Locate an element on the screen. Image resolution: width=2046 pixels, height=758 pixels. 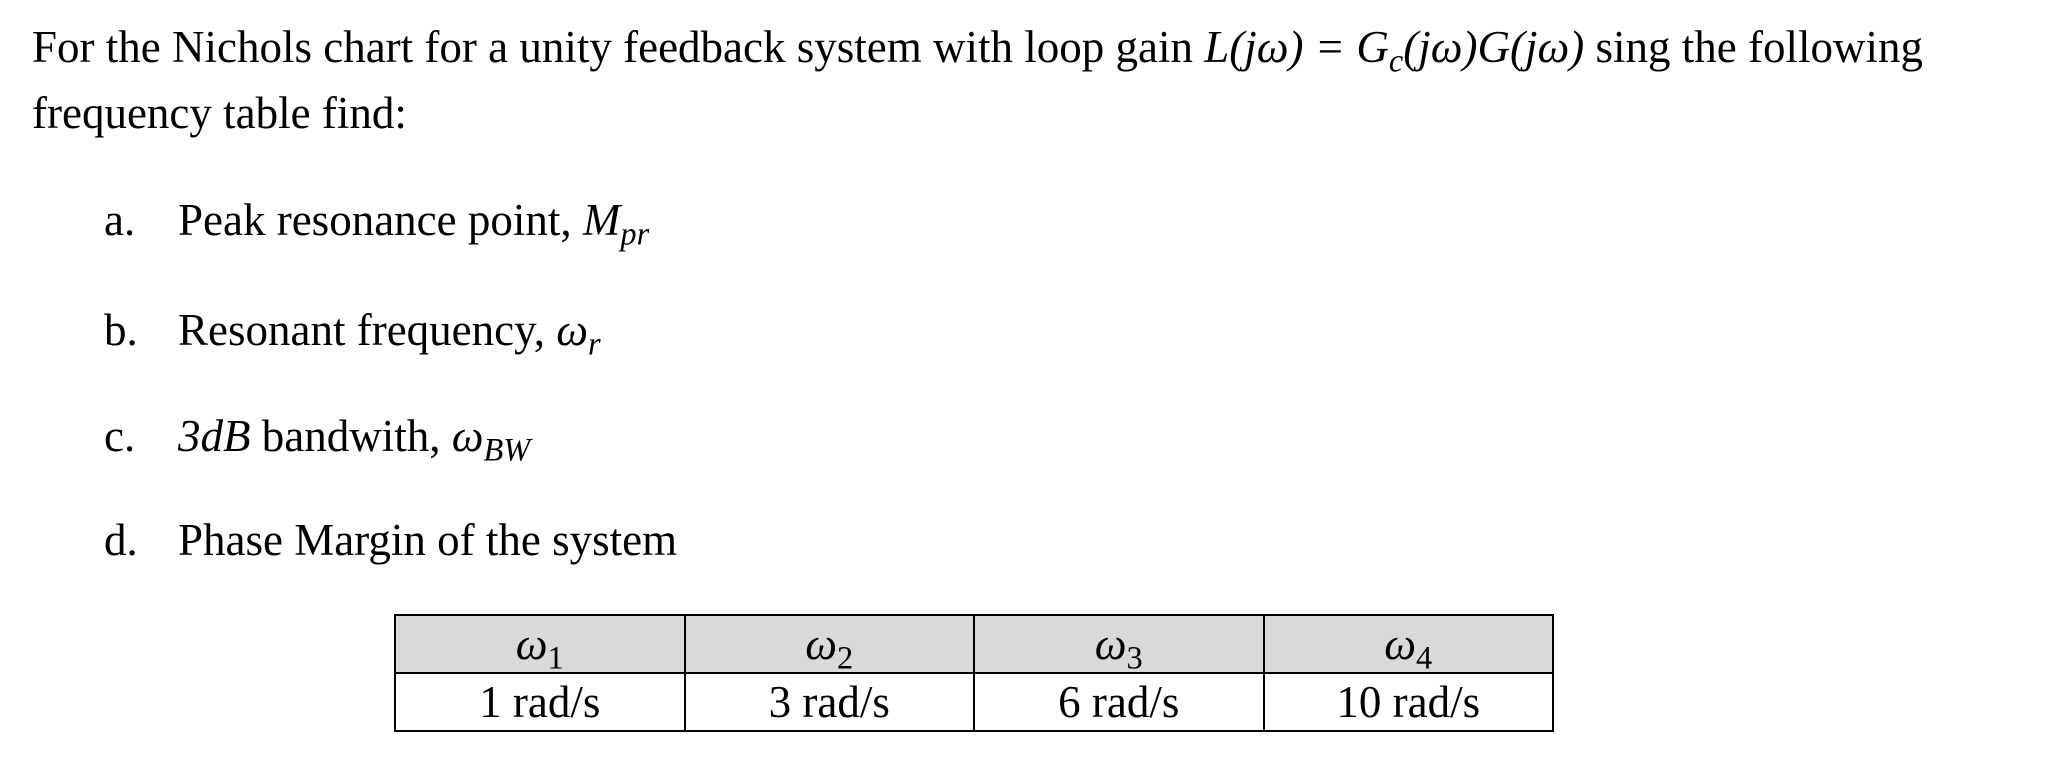
peak-resonance-symbol: Mpr is located at coordinates (615, 223).